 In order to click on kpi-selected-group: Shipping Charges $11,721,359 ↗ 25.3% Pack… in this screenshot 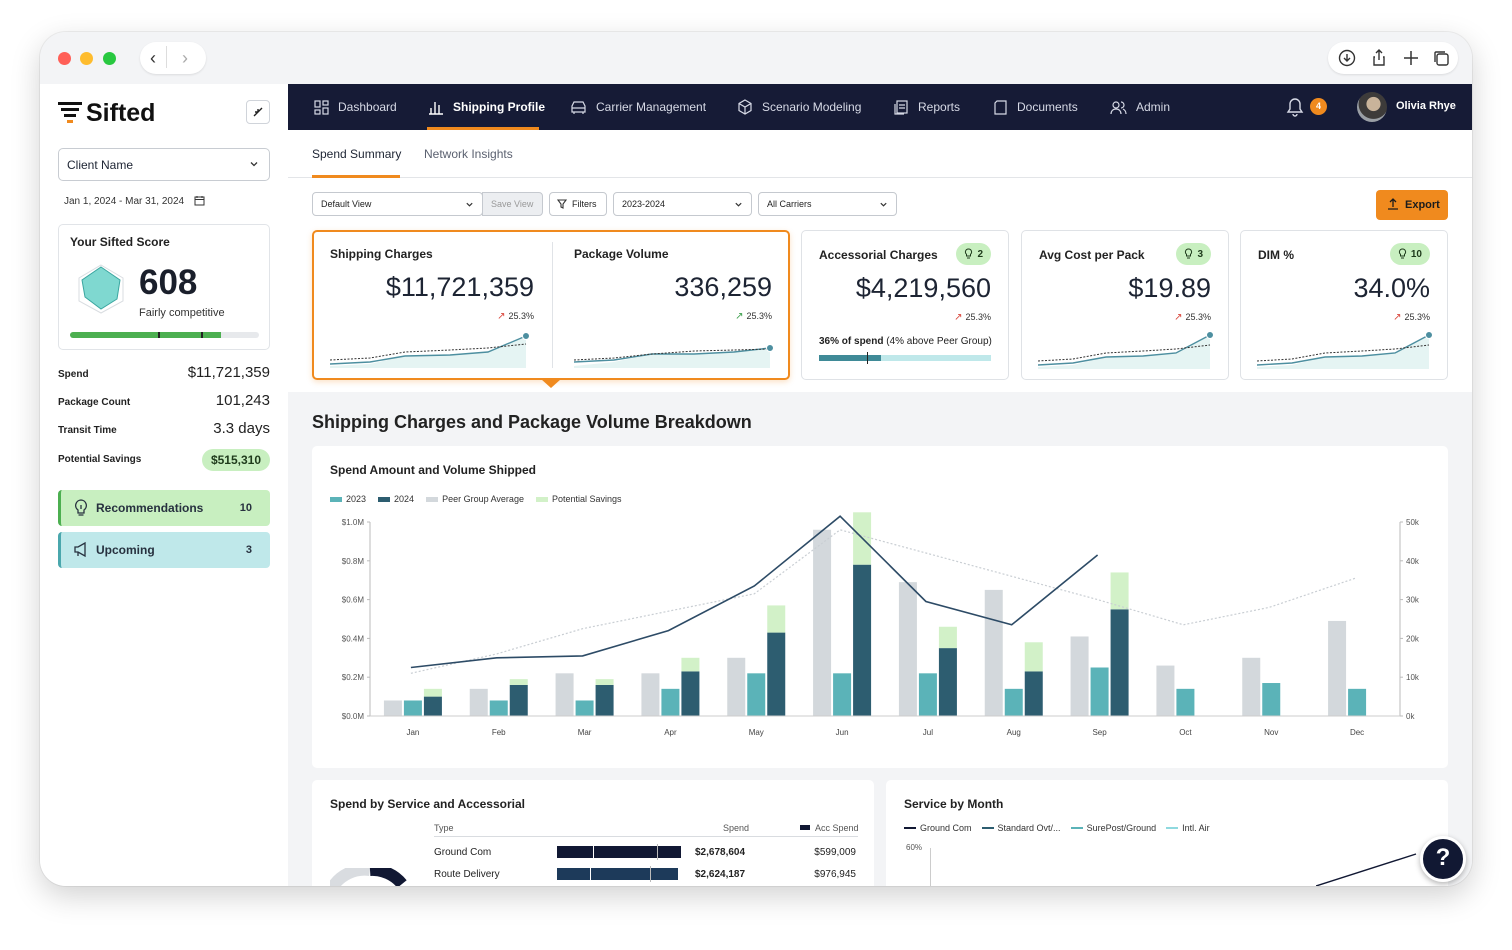, I will do `click(551, 305)`.